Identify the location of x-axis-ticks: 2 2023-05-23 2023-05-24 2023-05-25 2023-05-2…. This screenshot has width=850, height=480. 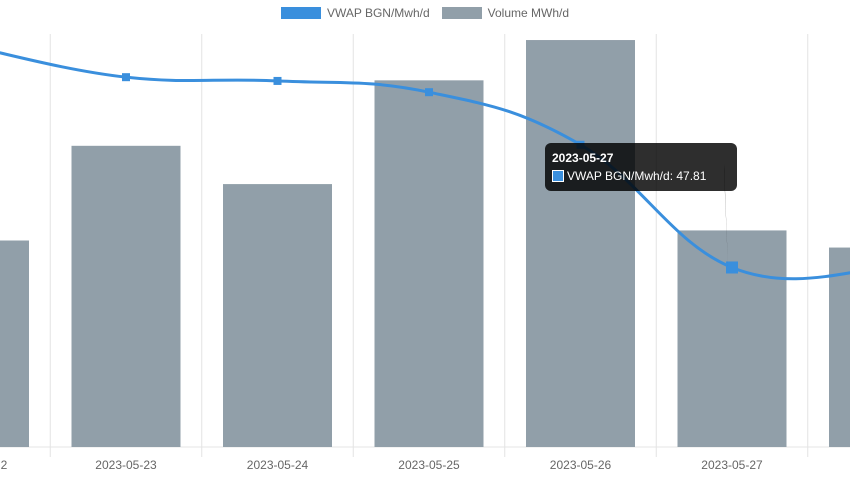
(382, 465).